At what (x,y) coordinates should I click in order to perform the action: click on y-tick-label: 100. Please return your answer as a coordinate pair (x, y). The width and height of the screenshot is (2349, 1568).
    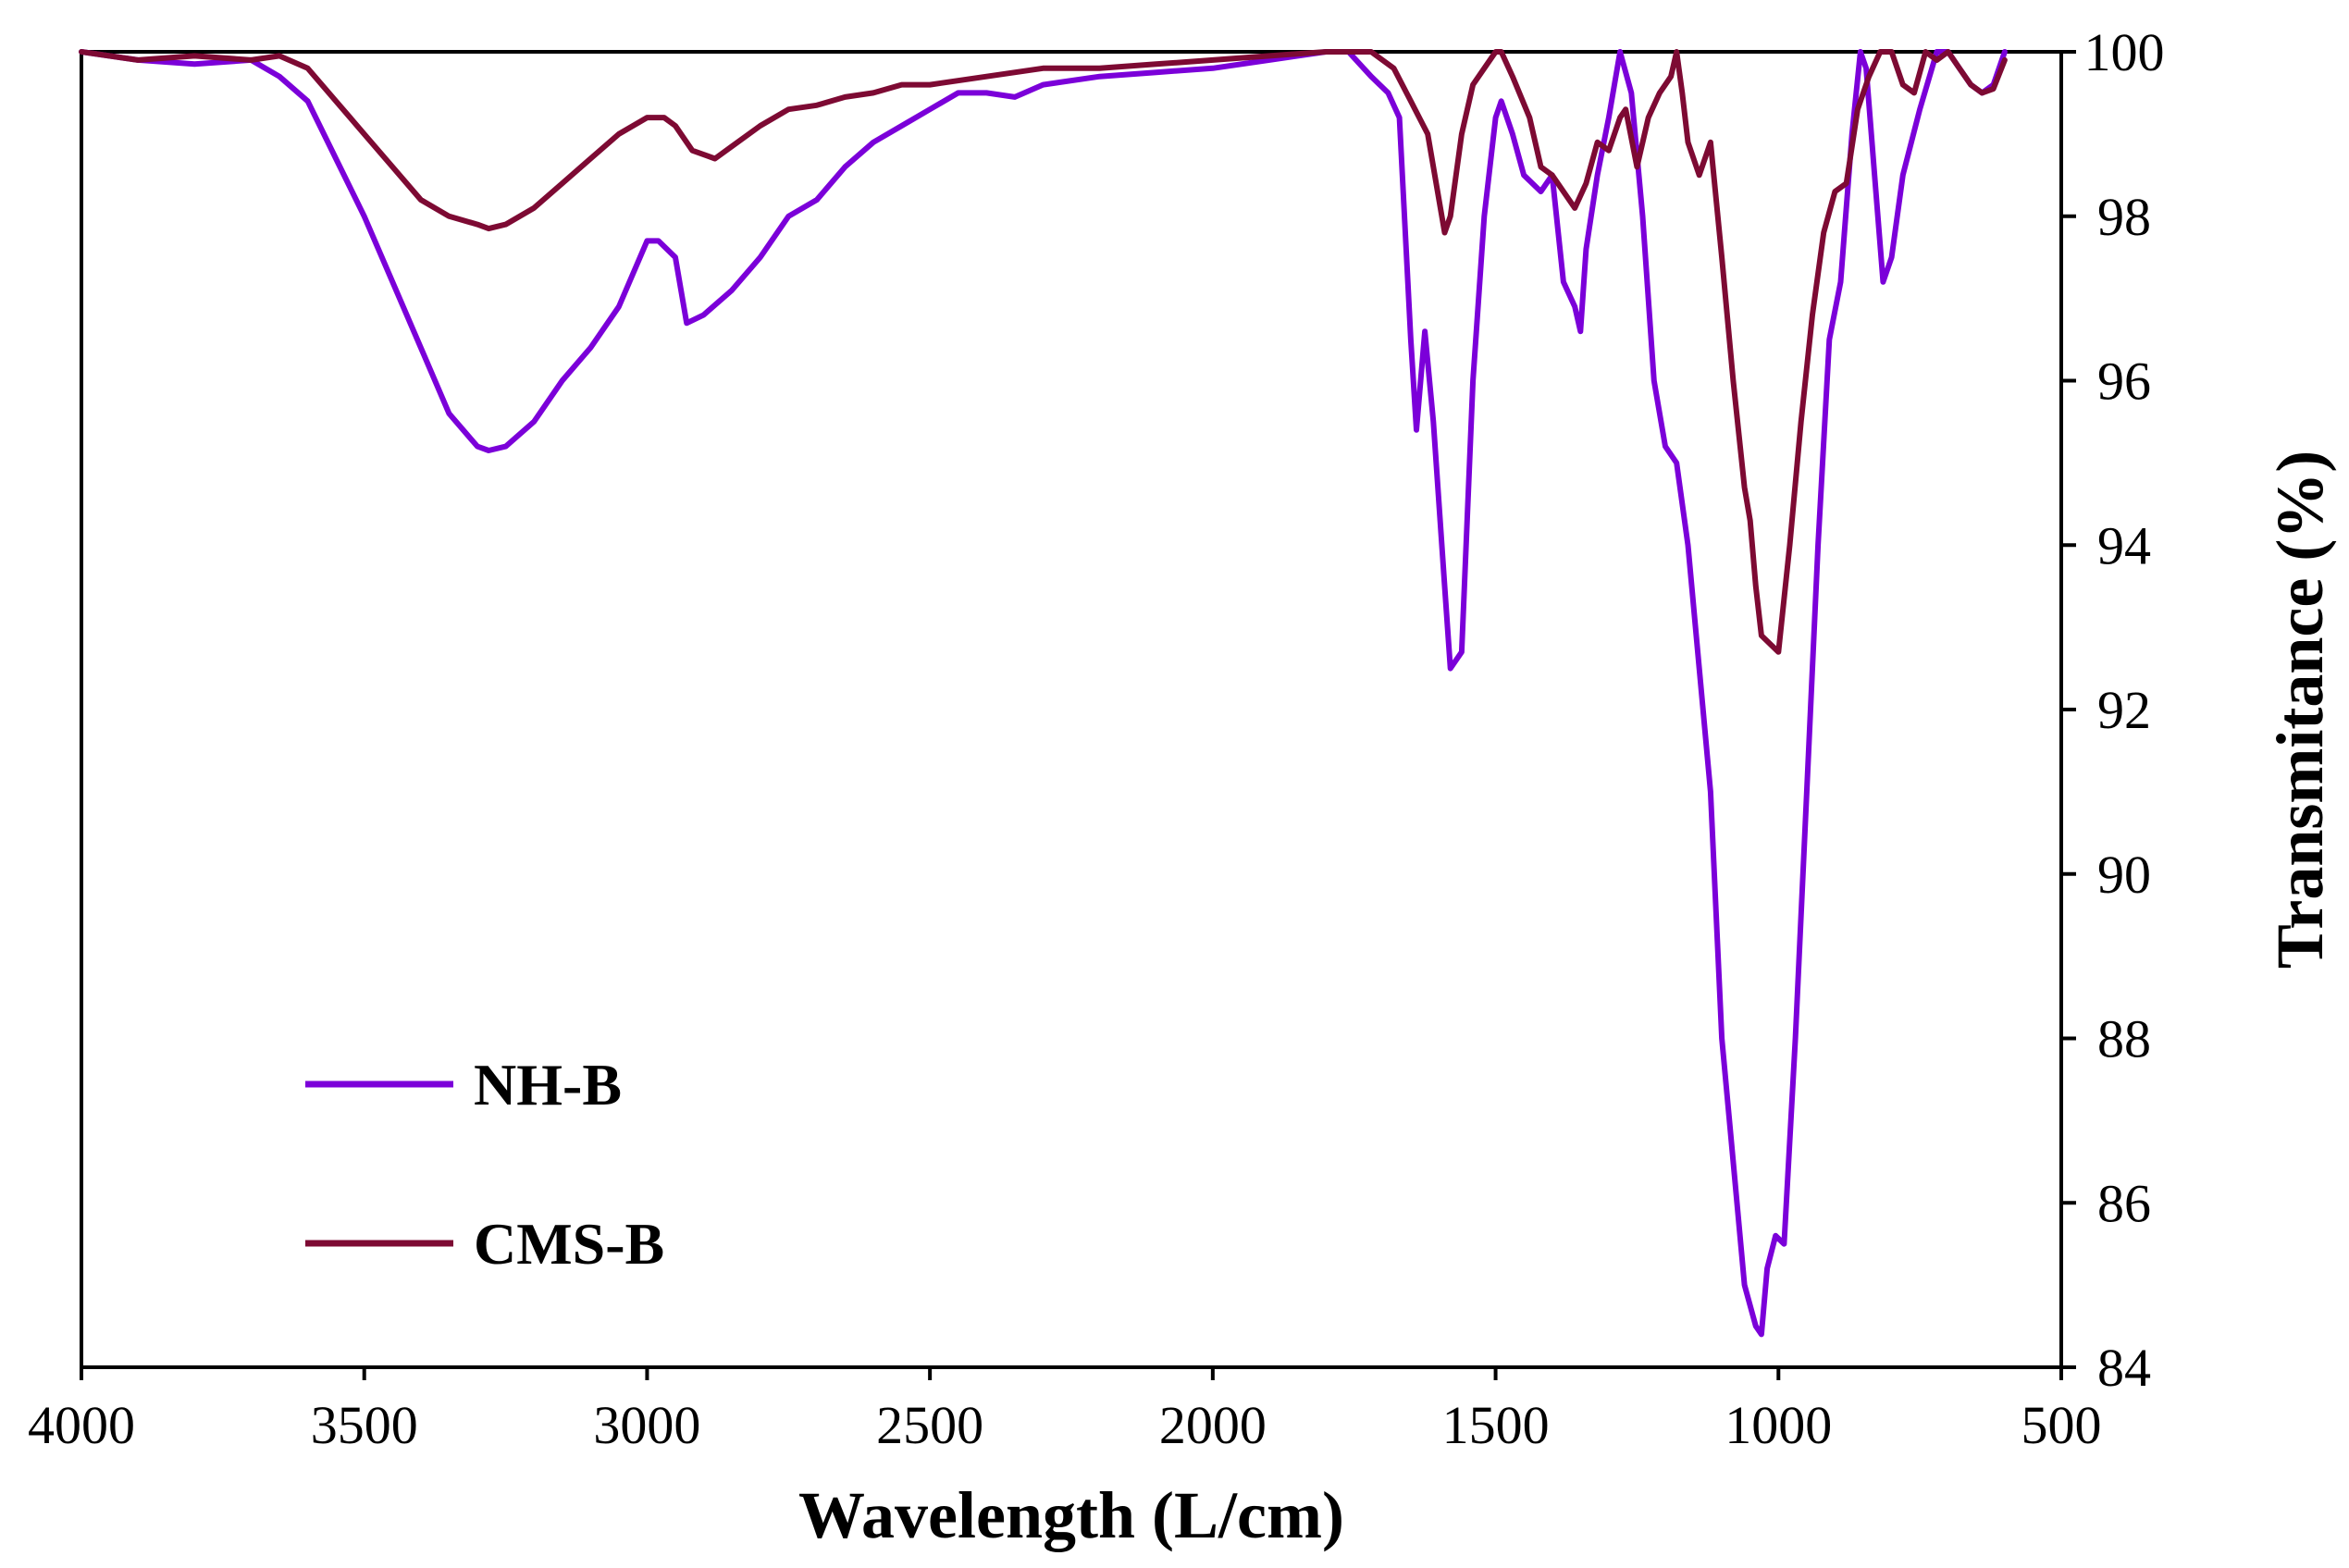
    Looking at the image, I should click on (2124, 52).